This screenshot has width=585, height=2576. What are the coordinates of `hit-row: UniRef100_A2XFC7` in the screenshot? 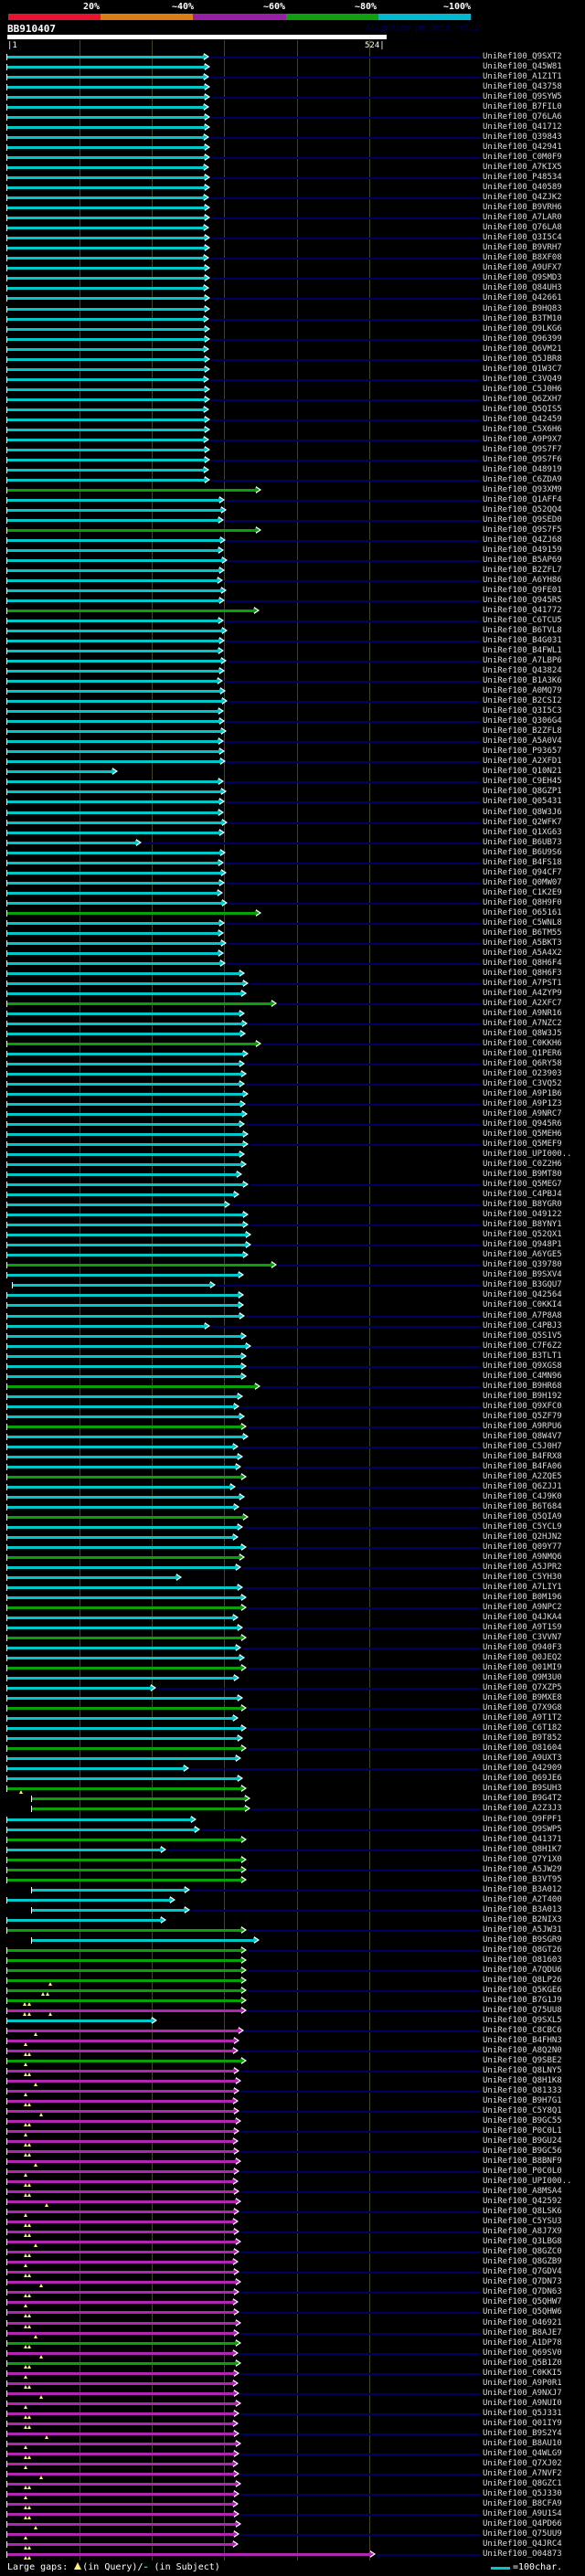 It's located at (293, 1004).